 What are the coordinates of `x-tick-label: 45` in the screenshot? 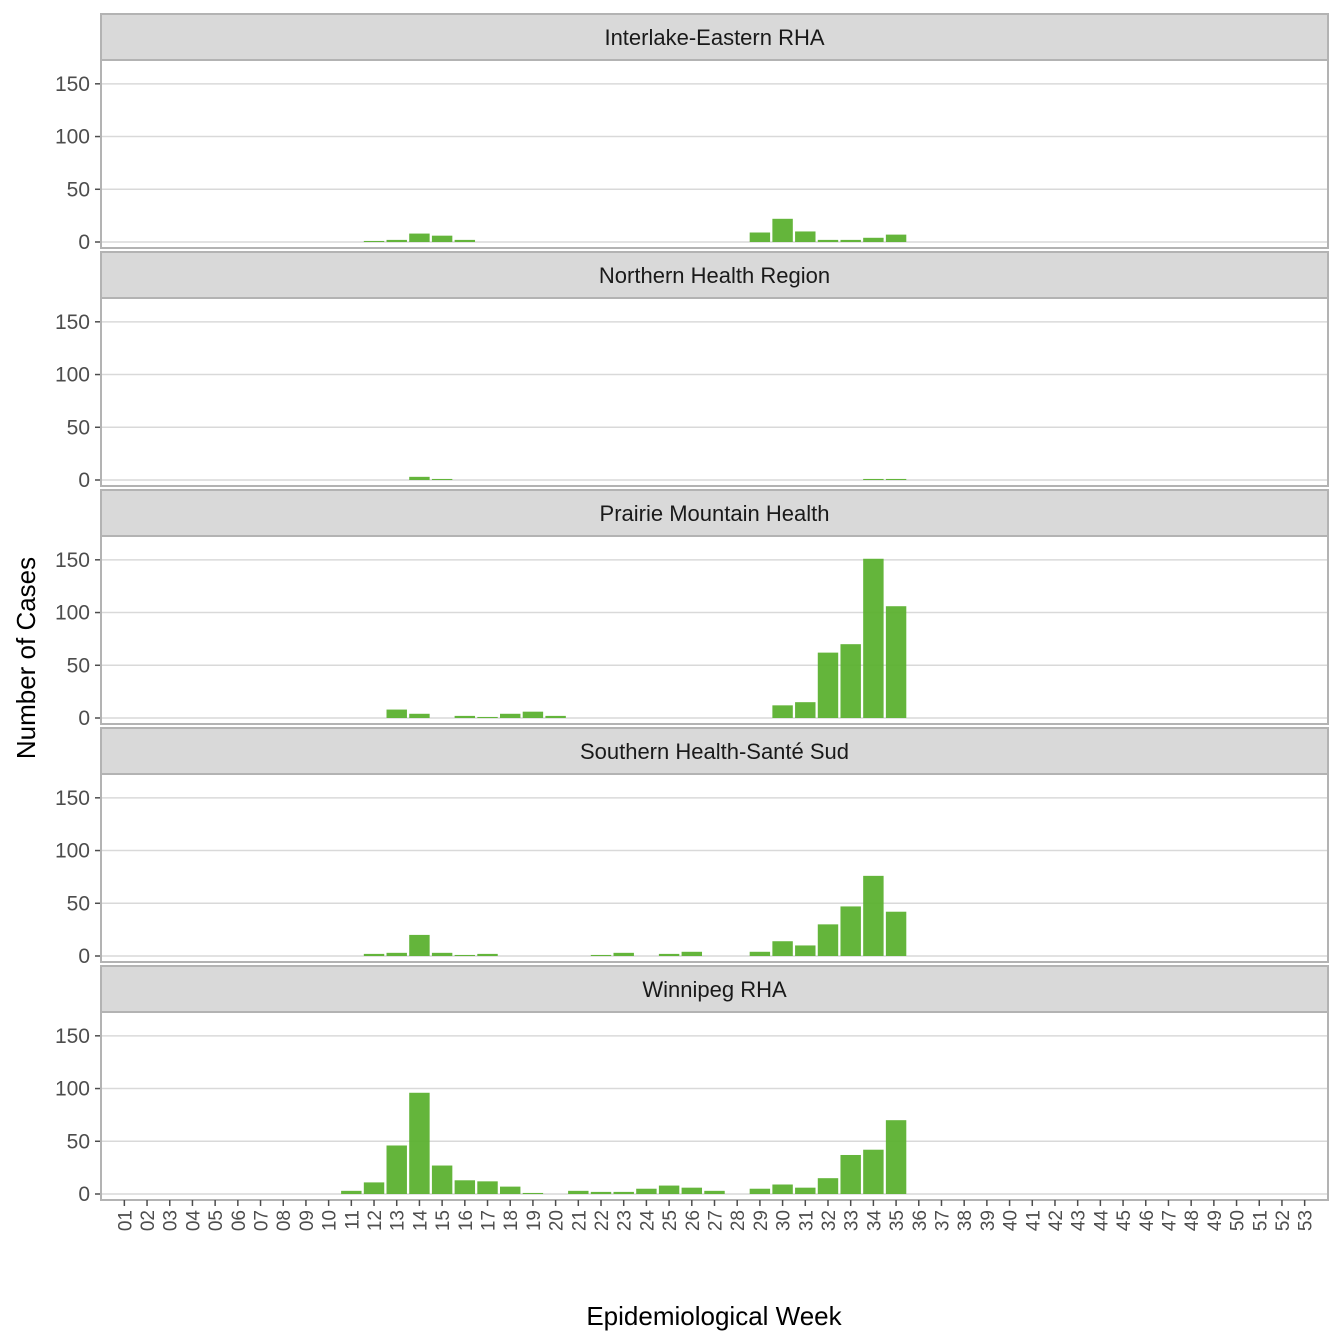 It's located at (1124, 1220).